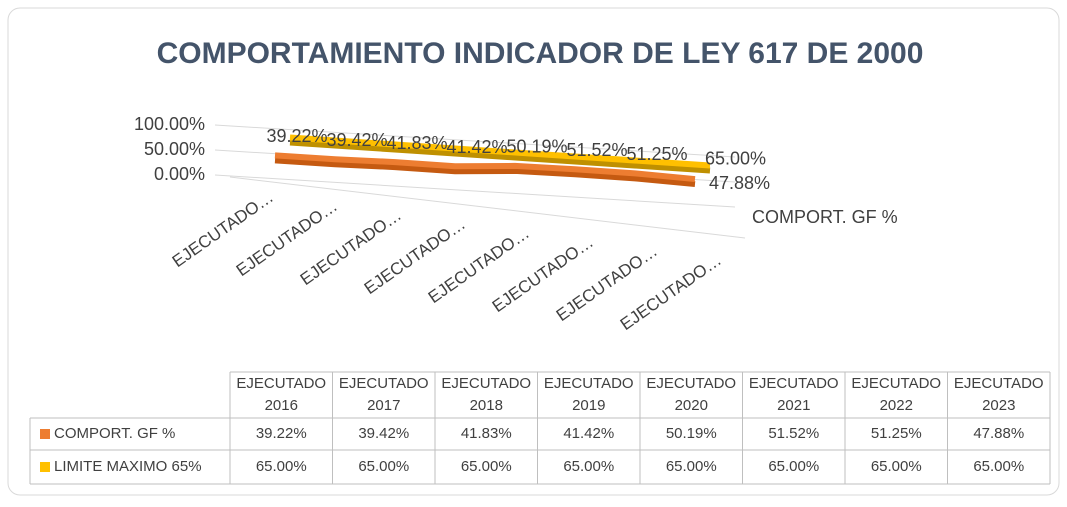  What do you see at coordinates (476, 147) in the screenshot?
I see `data-label: 41.42%` at bounding box center [476, 147].